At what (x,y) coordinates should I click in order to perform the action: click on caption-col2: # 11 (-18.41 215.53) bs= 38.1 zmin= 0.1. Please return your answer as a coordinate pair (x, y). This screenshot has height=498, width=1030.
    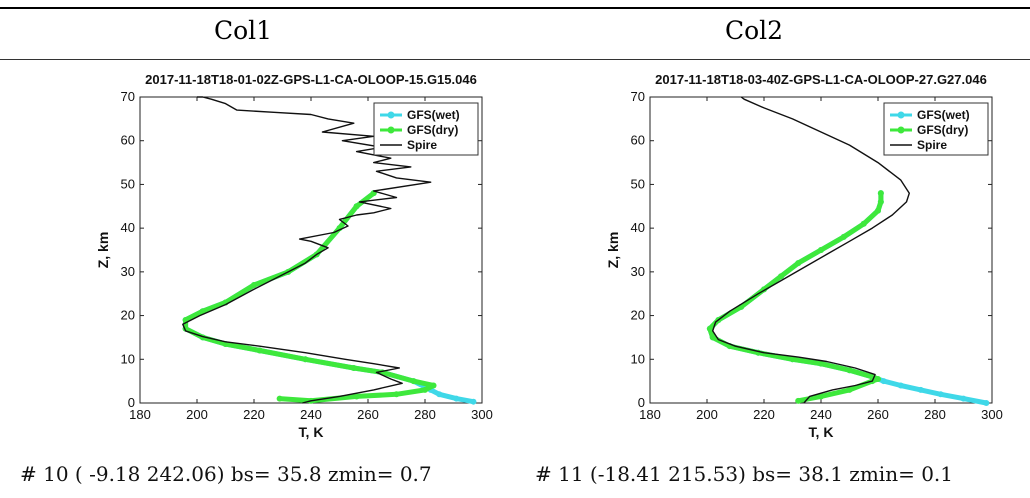
    Looking at the image, I should click on (744, 474).